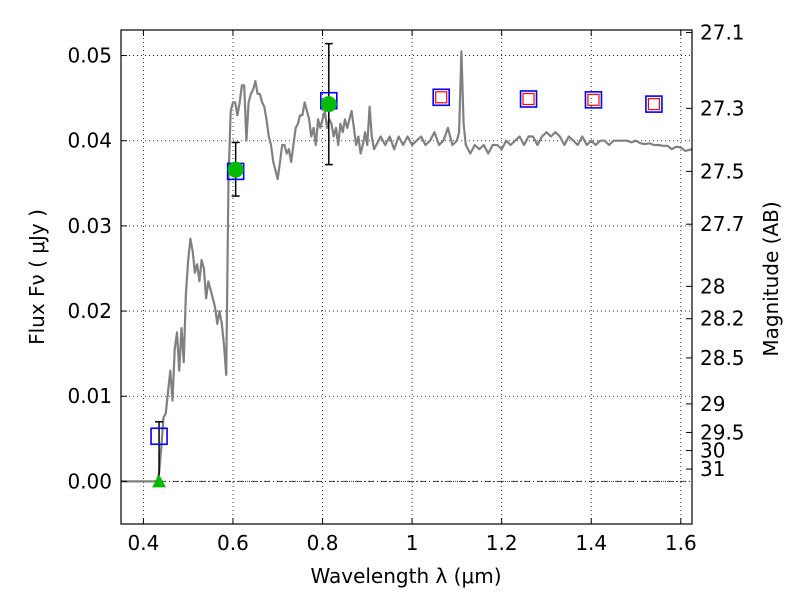  Describe the element at coordinates (712, 469) in the screenshot. I see `magnitude-tick-label: 31` at that location.